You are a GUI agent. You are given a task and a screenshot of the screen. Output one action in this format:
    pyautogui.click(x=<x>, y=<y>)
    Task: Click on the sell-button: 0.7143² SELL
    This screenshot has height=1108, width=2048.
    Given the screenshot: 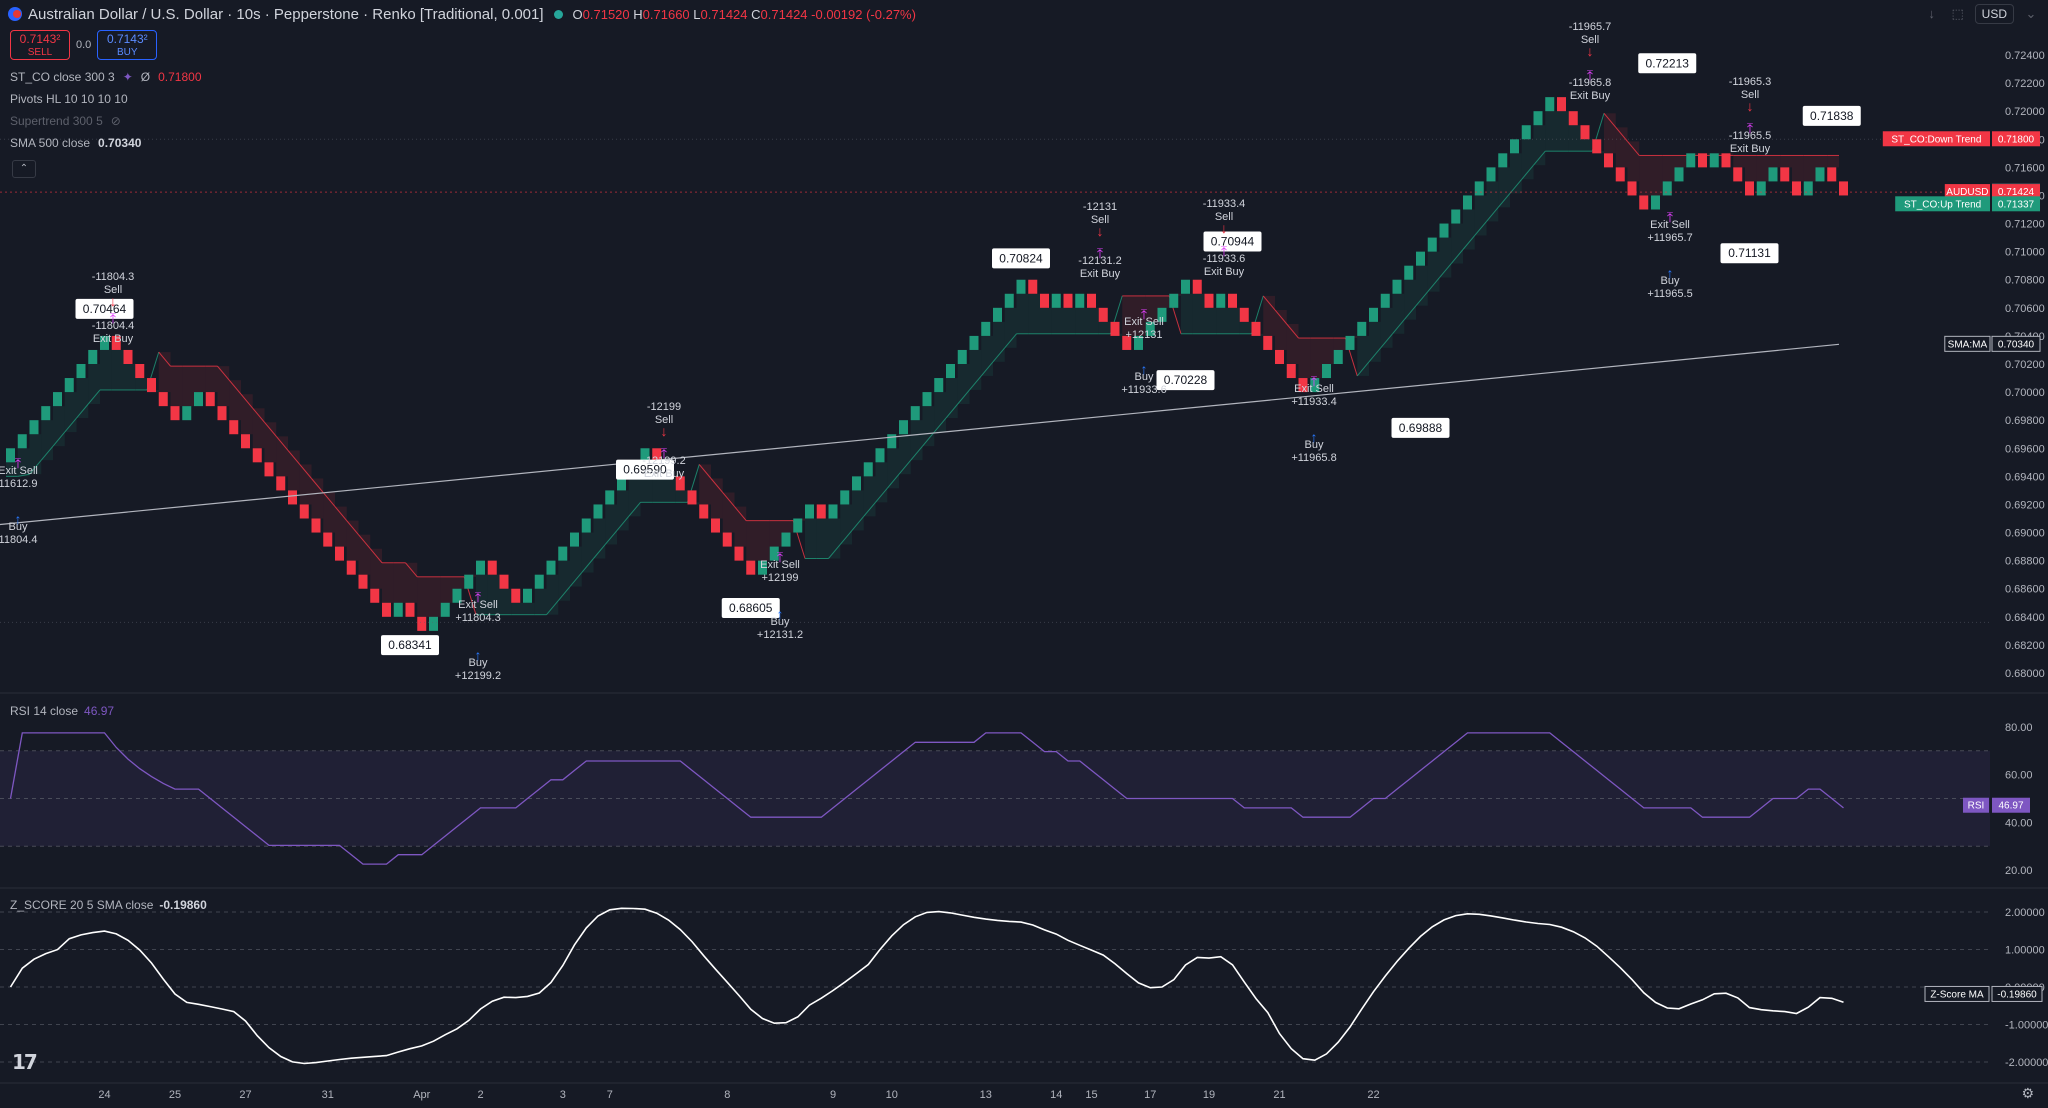 What is the action you would take?
    pyautogui.click(x=40, y=45)
    